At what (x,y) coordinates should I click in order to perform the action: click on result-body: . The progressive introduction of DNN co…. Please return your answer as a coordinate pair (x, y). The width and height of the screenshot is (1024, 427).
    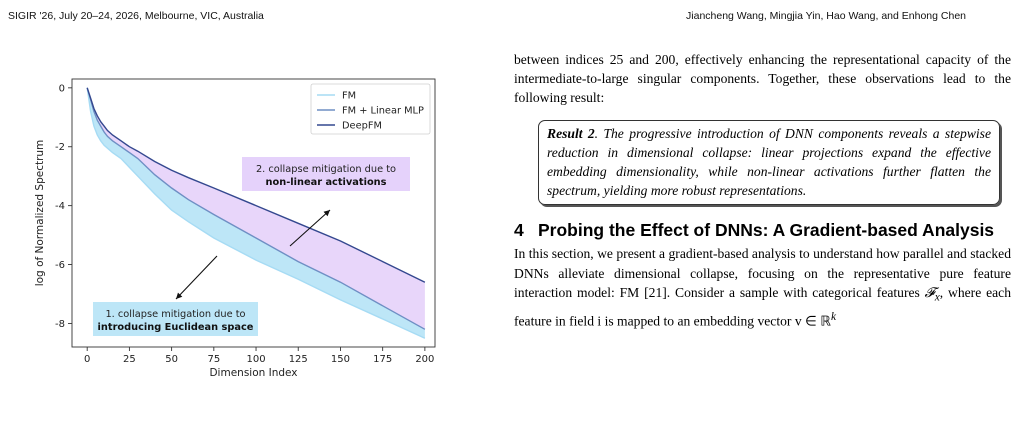
    Looking at the image, I should click on (769, 162).